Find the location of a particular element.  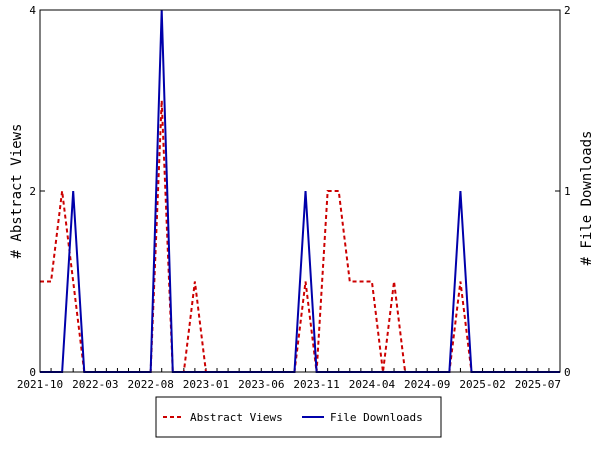

y-left-axis-title: # Abstract Views is located at coordinates (17, 191).